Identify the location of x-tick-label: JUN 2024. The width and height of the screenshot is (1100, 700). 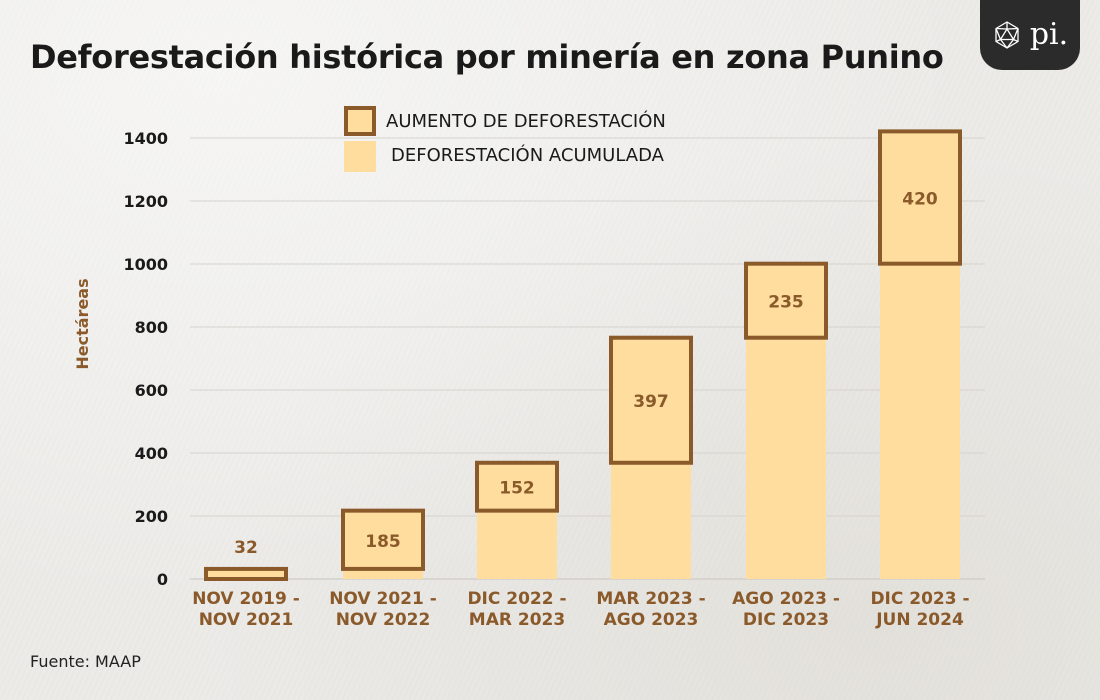
(919, 620).